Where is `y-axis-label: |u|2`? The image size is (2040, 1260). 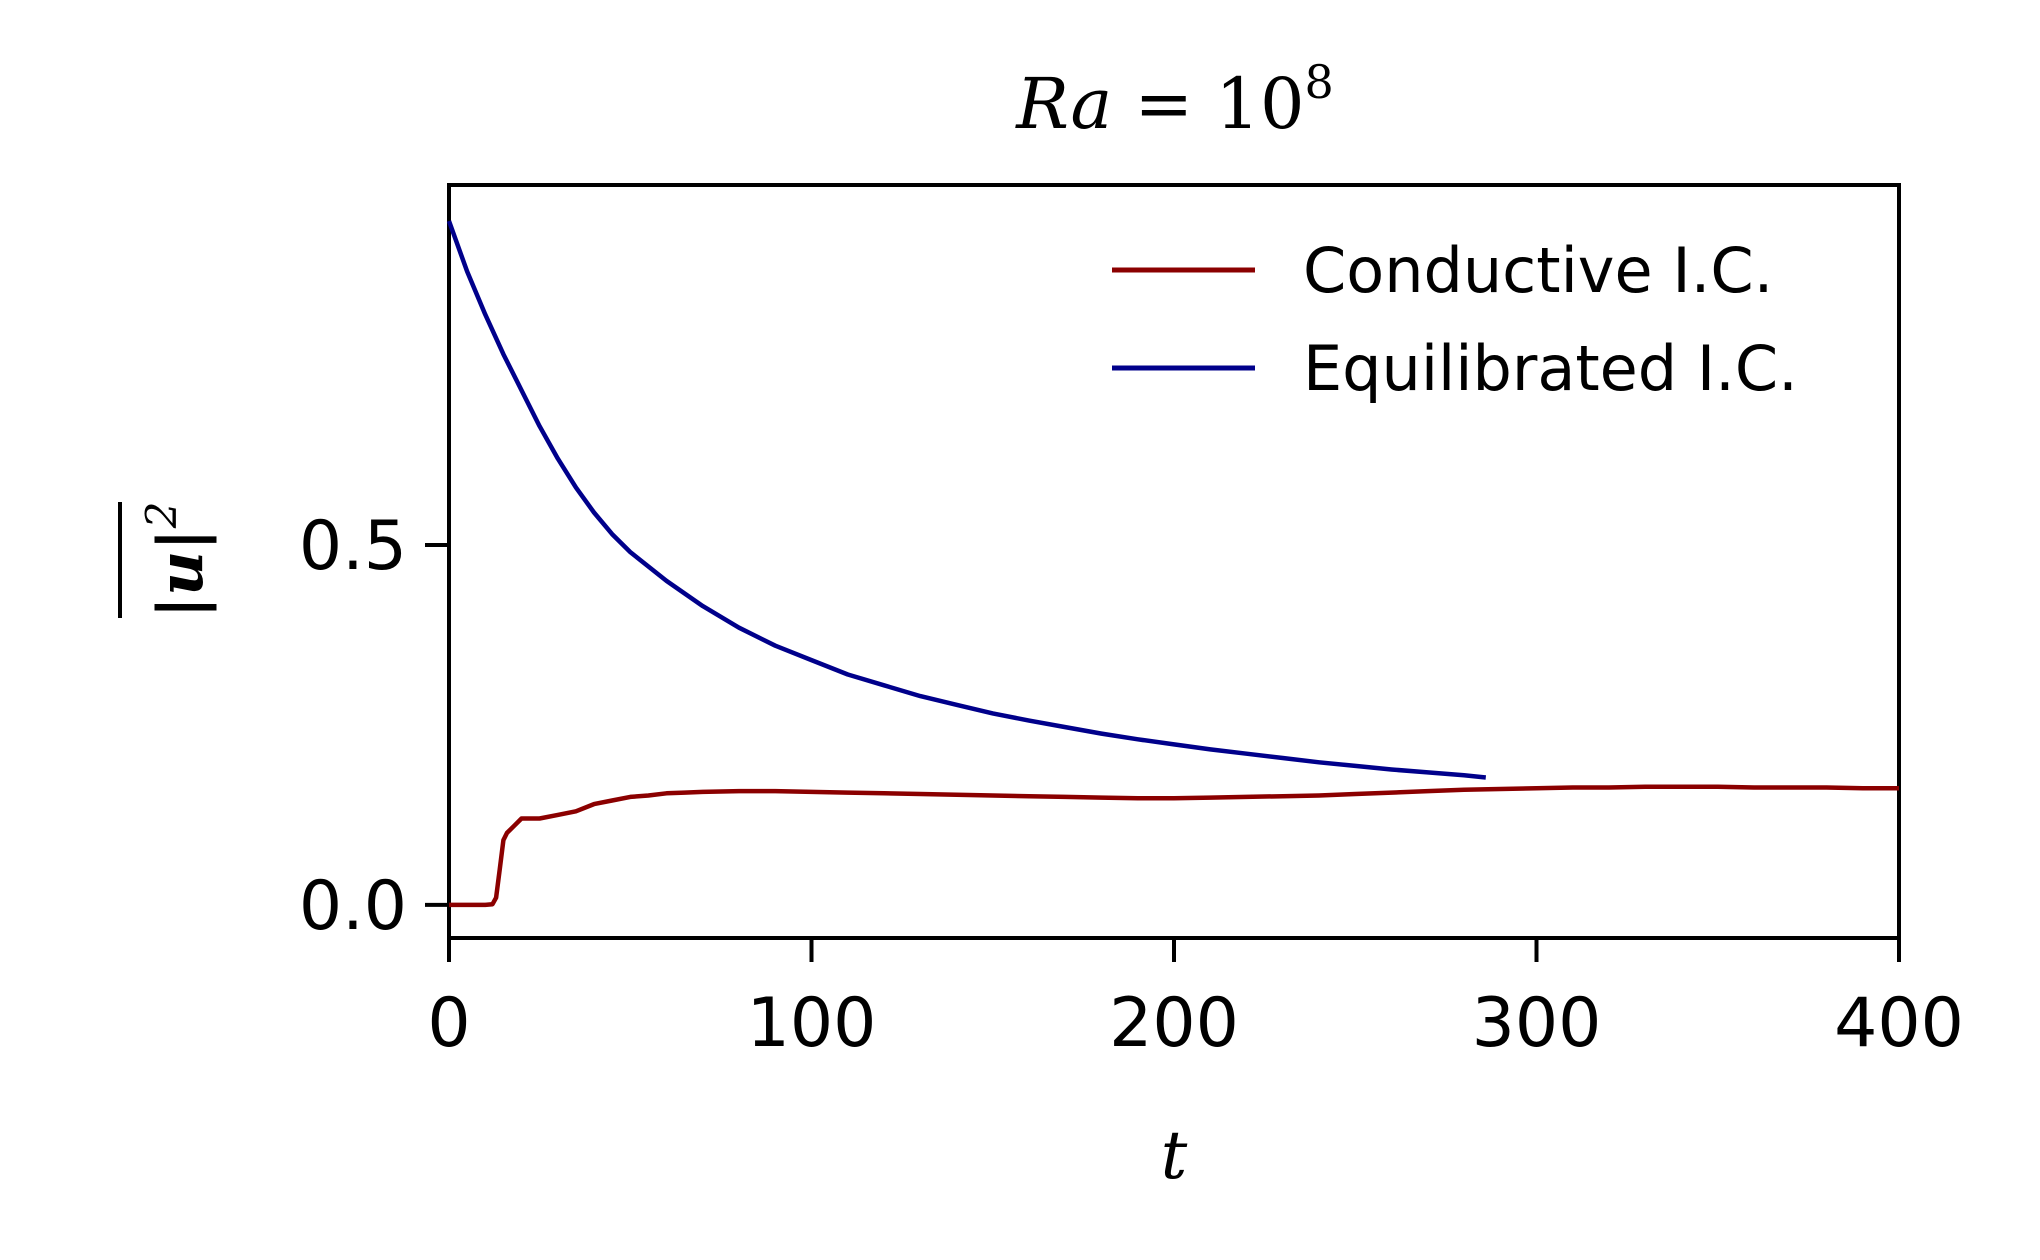
y-axis-label: |u|2 is located at coordinates (167, 560).